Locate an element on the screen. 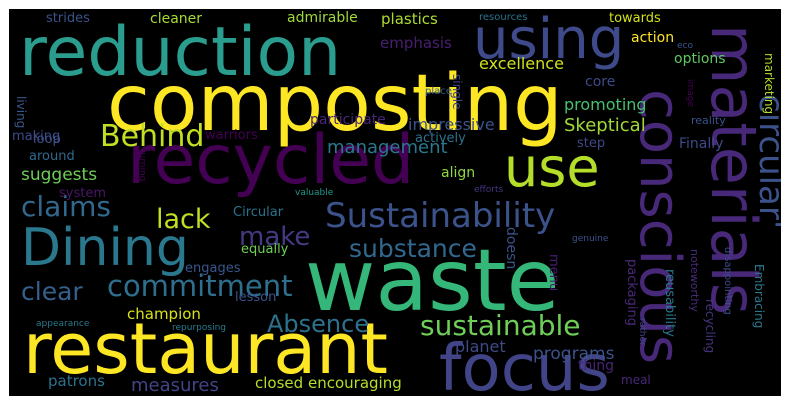  word-loop: loop is located at coordinates (47, 139).